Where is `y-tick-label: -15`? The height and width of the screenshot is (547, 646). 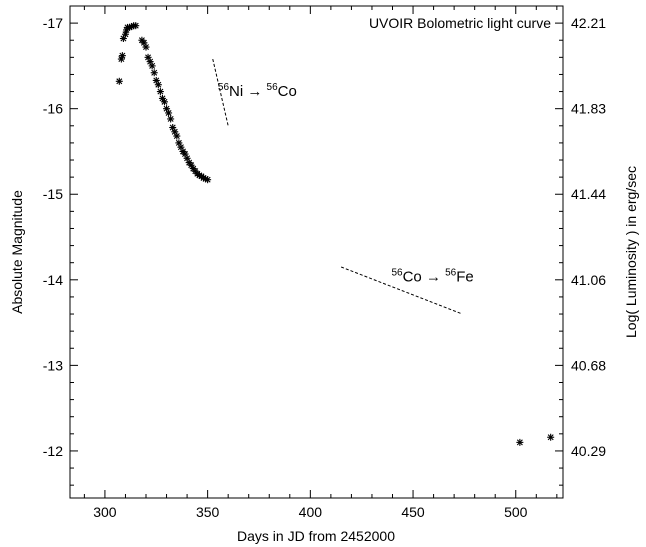
y-tick-label: -15 is located at coordinates (53, 194).